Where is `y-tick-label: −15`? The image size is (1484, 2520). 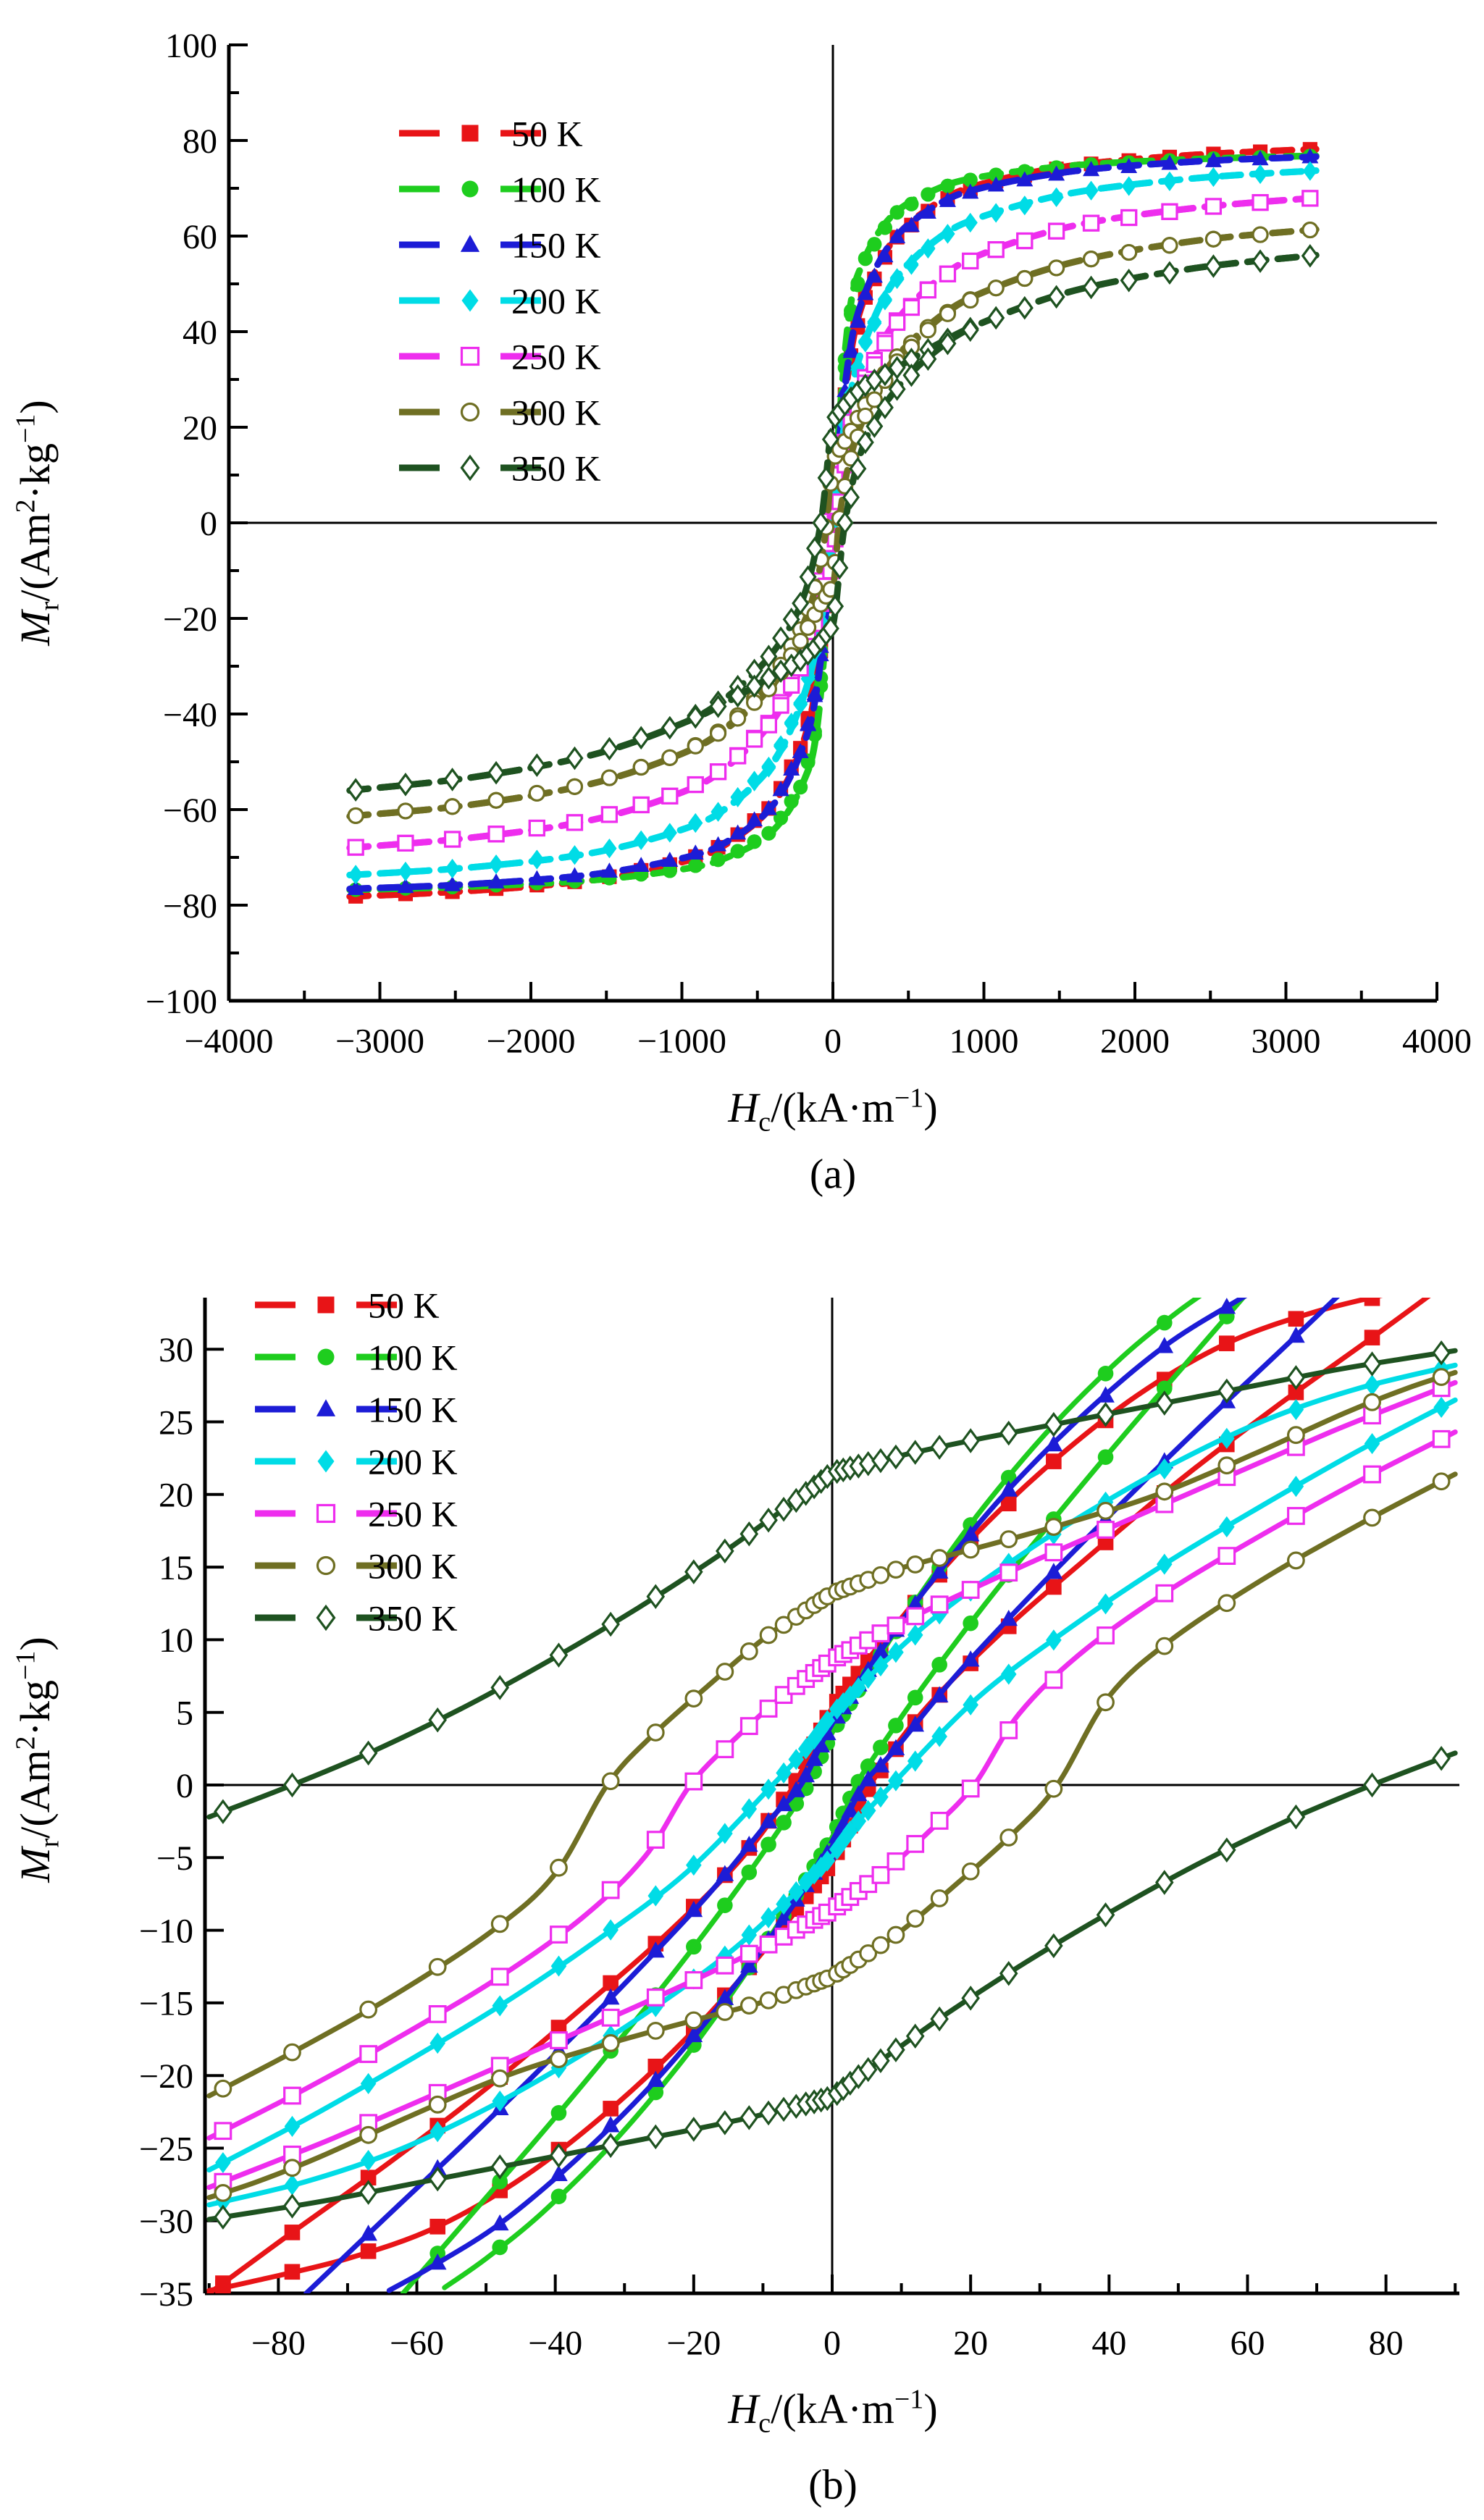 y-tick-label: −15 is located at coordinates (166, 2004).